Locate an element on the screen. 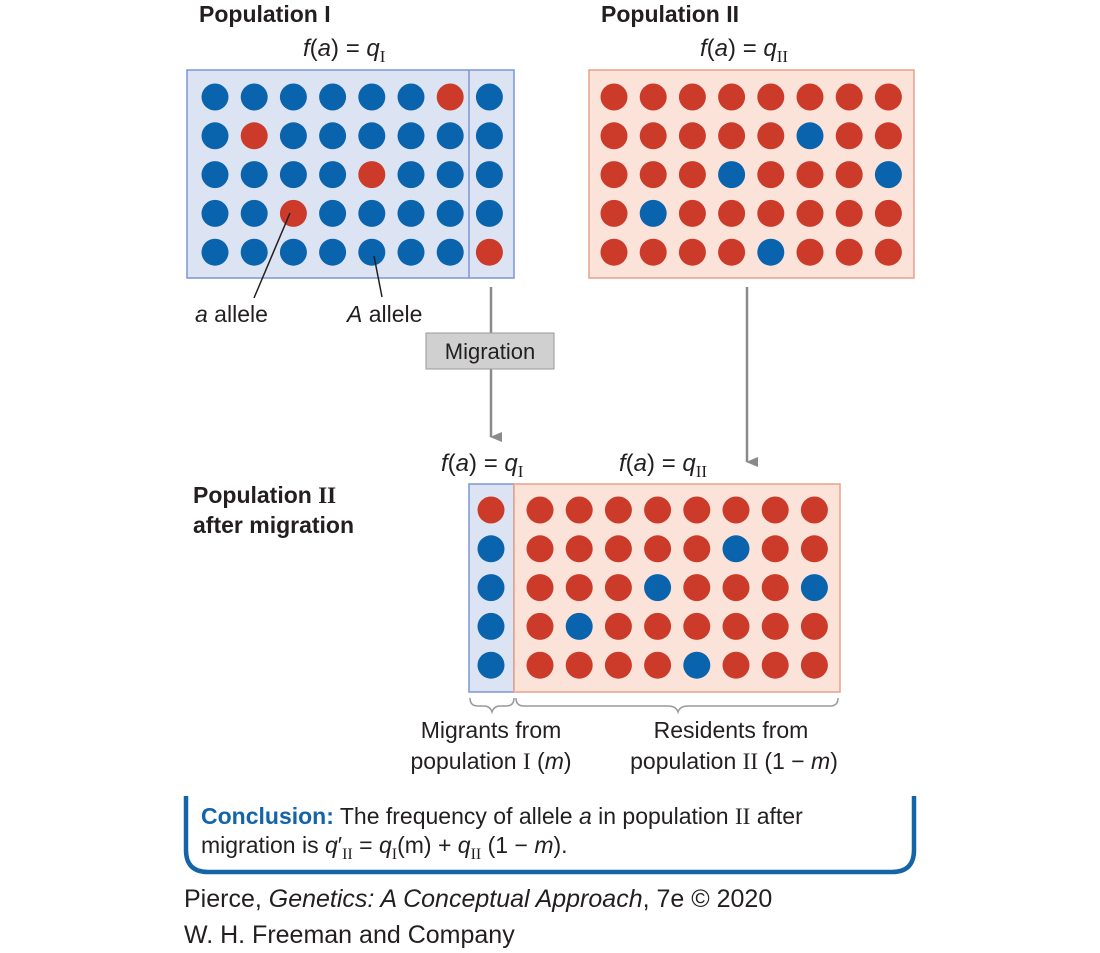 The width and height of the screenshot is (1100, 953). after-migration-title-line1: Population II is located at coordinates (264, 495).